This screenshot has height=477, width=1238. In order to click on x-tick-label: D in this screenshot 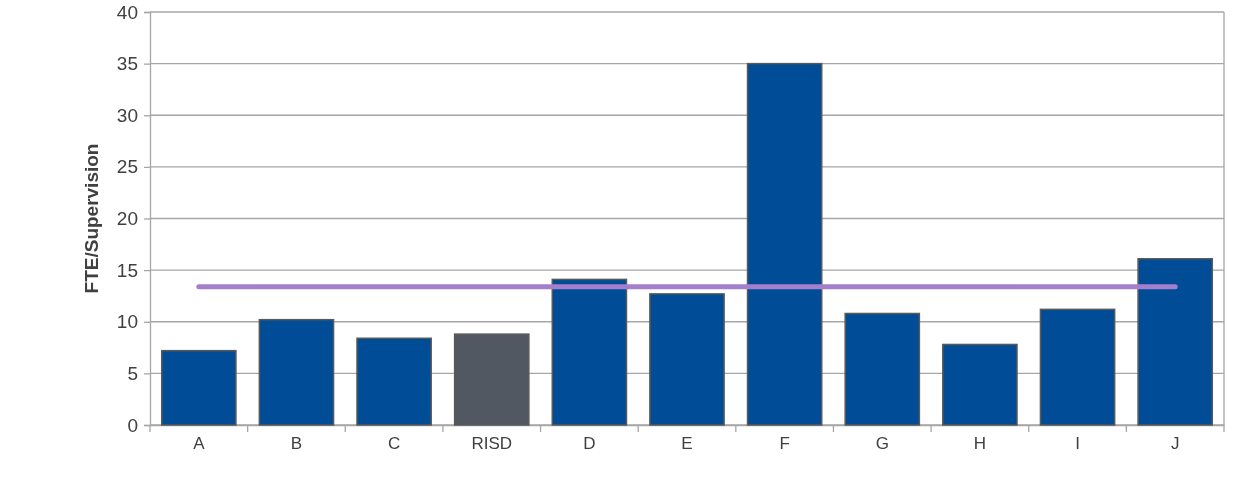, I will do `click(589, 444)`.